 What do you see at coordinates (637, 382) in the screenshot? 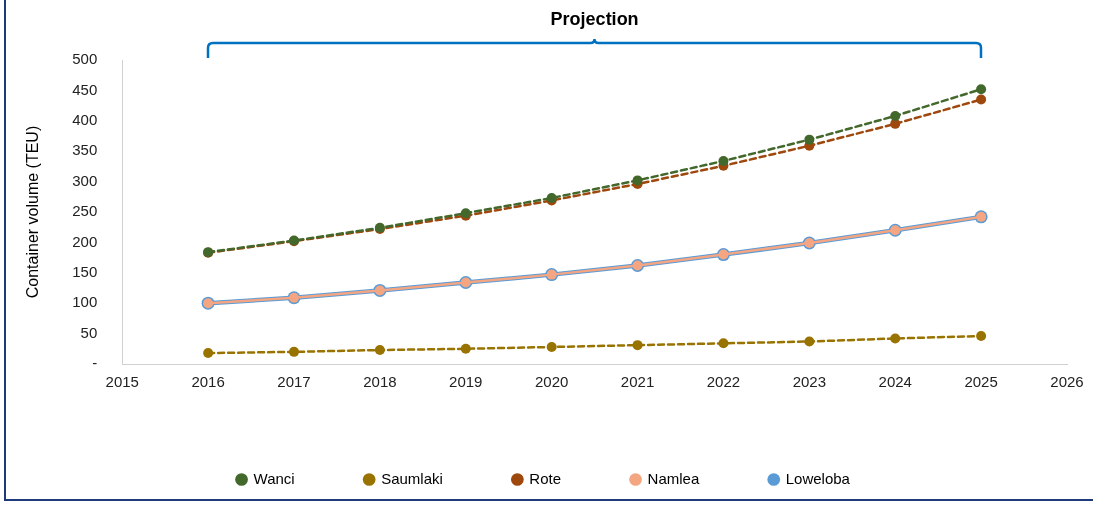
I see `x-tick-label: 2021` at bounding box center [637, 382].